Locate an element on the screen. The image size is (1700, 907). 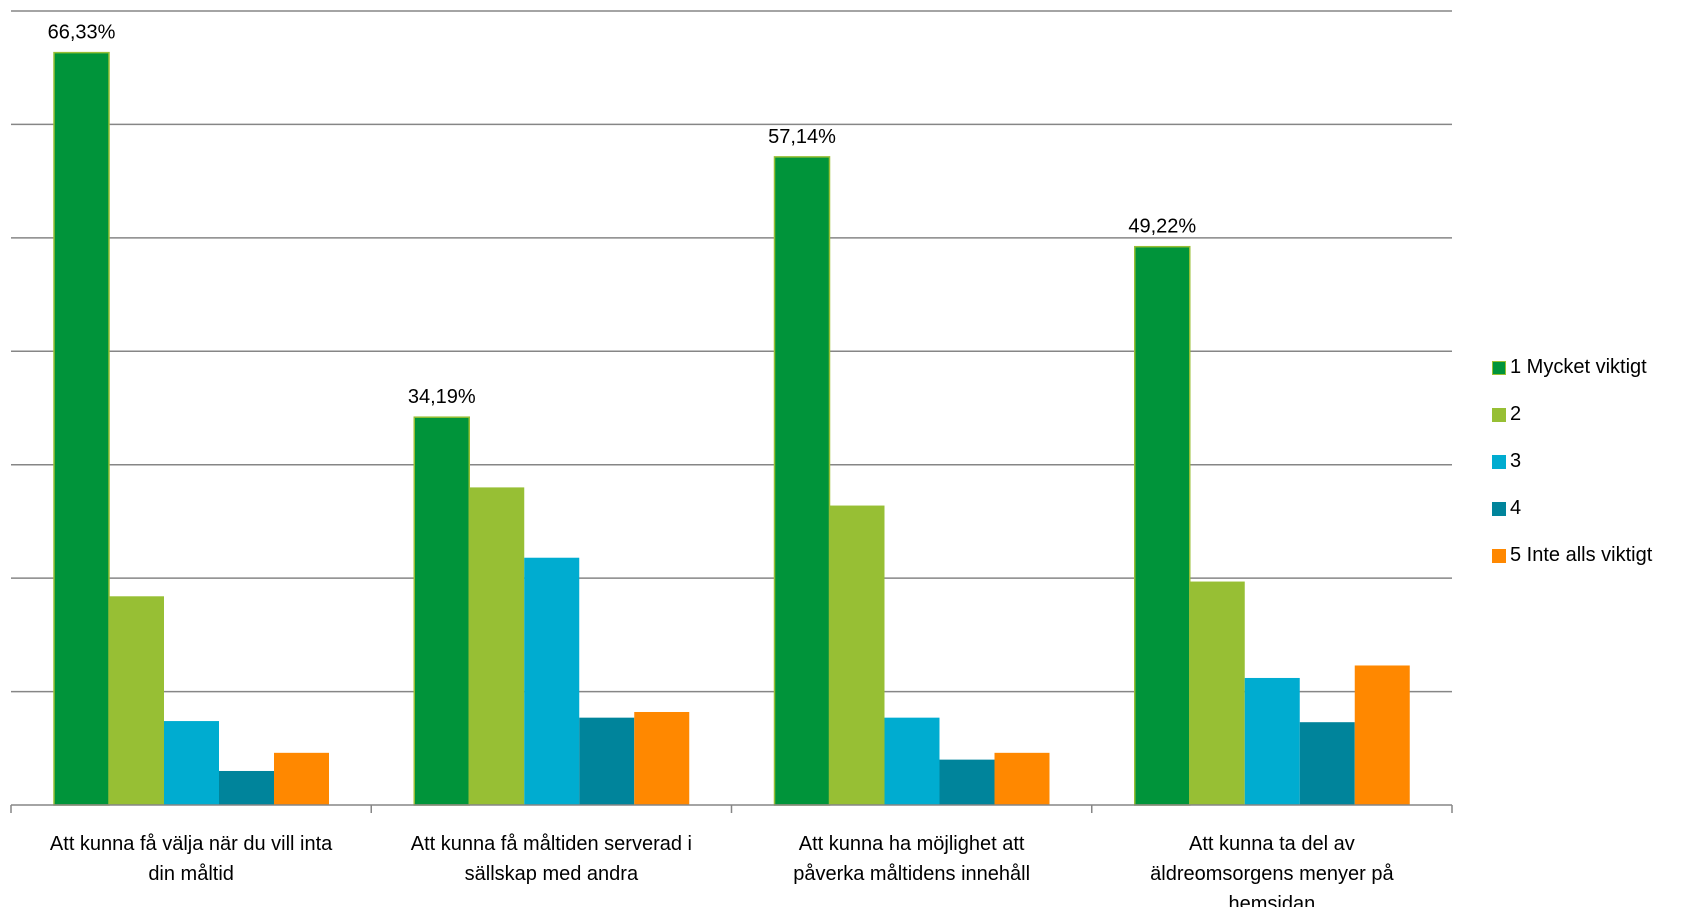
legend-label: 3 is located at coordinates (1516, 461).